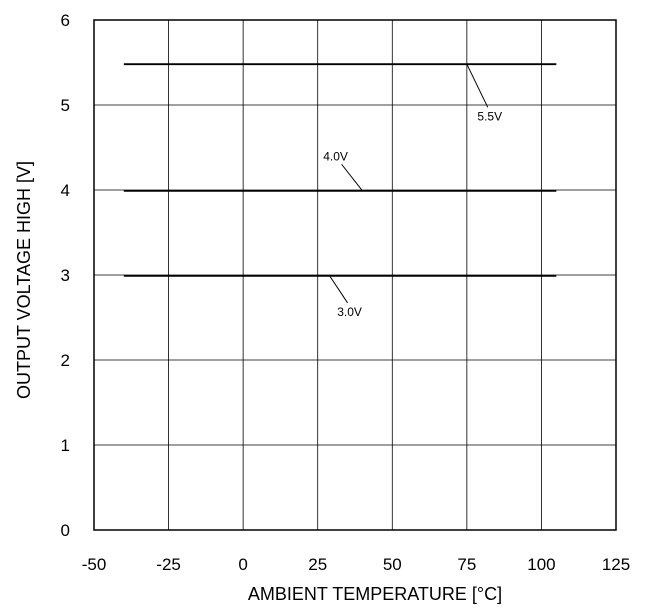  I want to click on y-tick-labels: 0 1 2 3 4 5 6, so click(65, 275).